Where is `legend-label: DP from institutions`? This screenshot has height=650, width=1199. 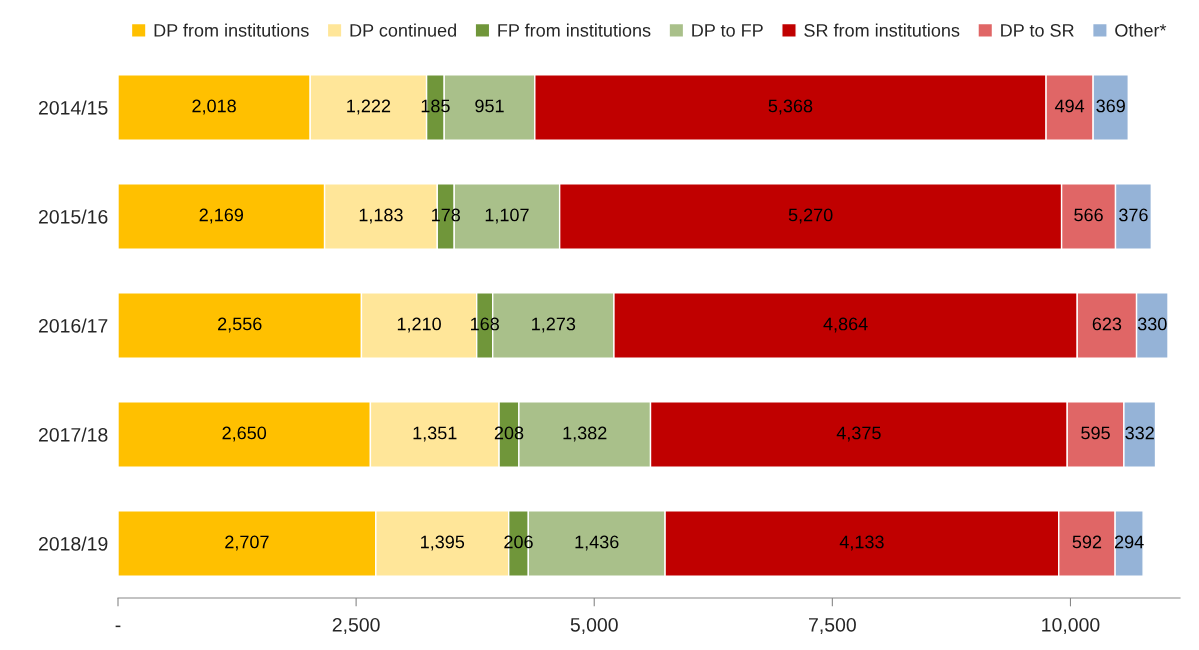
legend-label: DP from institutions is located at coordinates (231, 30).